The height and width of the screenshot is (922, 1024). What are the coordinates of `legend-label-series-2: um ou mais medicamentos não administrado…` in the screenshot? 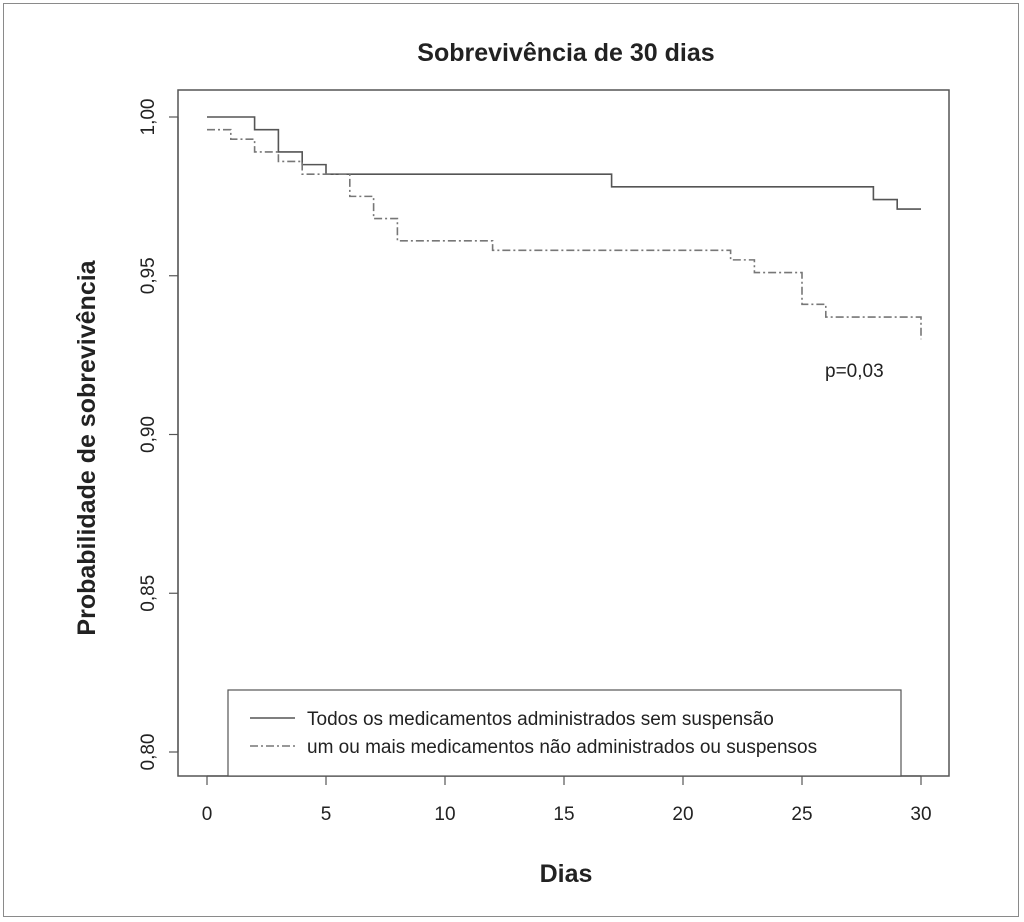 It's located at (562, 747).